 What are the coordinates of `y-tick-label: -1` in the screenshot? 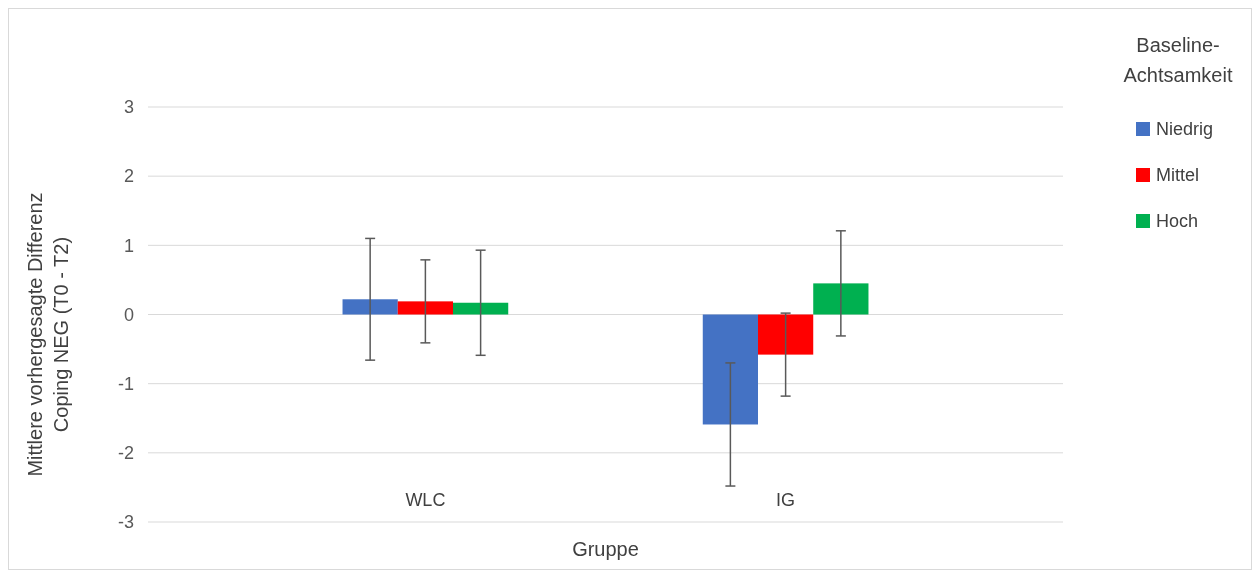 It's located at (125, 383).